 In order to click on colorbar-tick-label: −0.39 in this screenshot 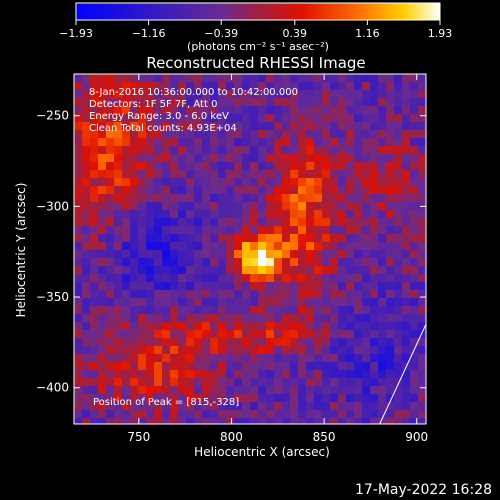, I will do `click(221, 33)`.